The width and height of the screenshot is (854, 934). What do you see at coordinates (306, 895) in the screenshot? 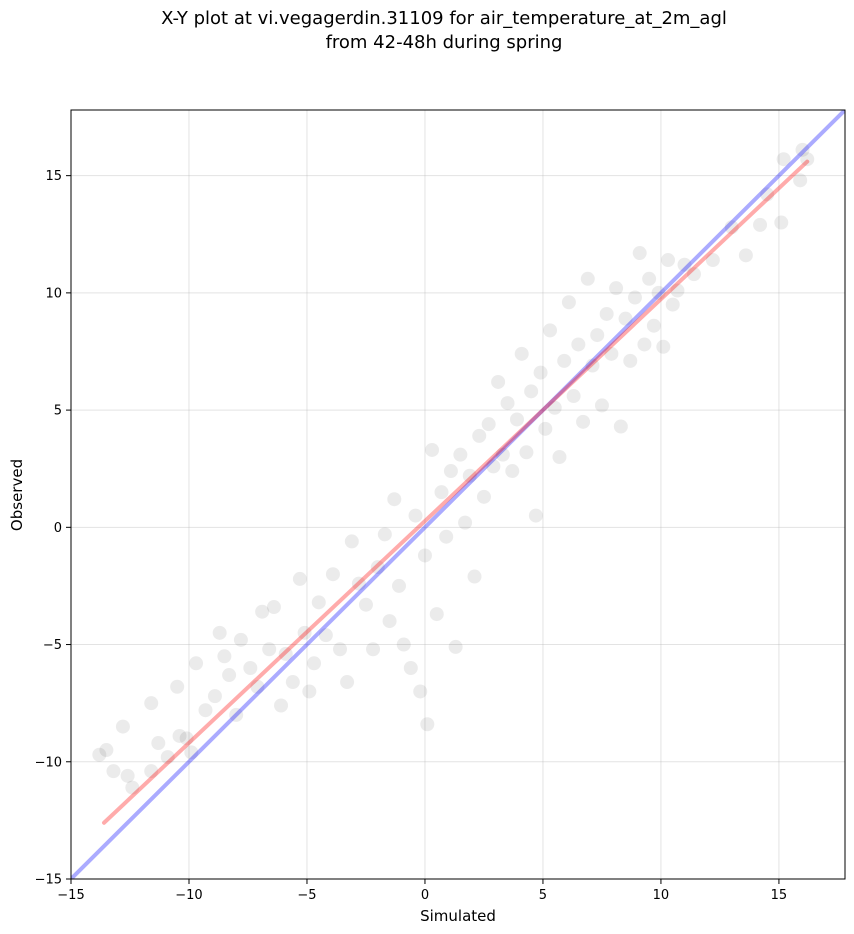
I see `x-tick-label: −5` at bounding box center [306, 895].